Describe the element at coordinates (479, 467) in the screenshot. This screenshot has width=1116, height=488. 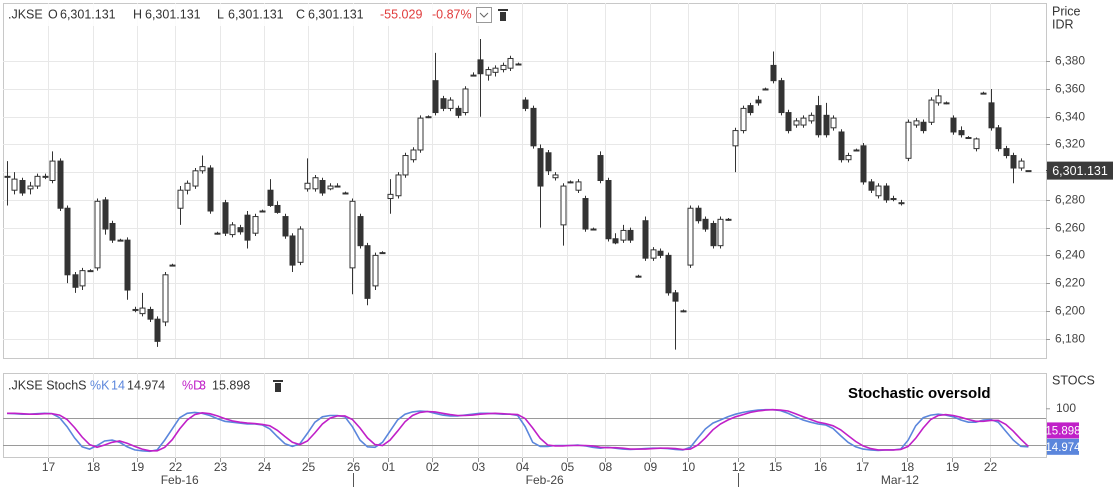
I see `x-tick-label: 03` at that location.